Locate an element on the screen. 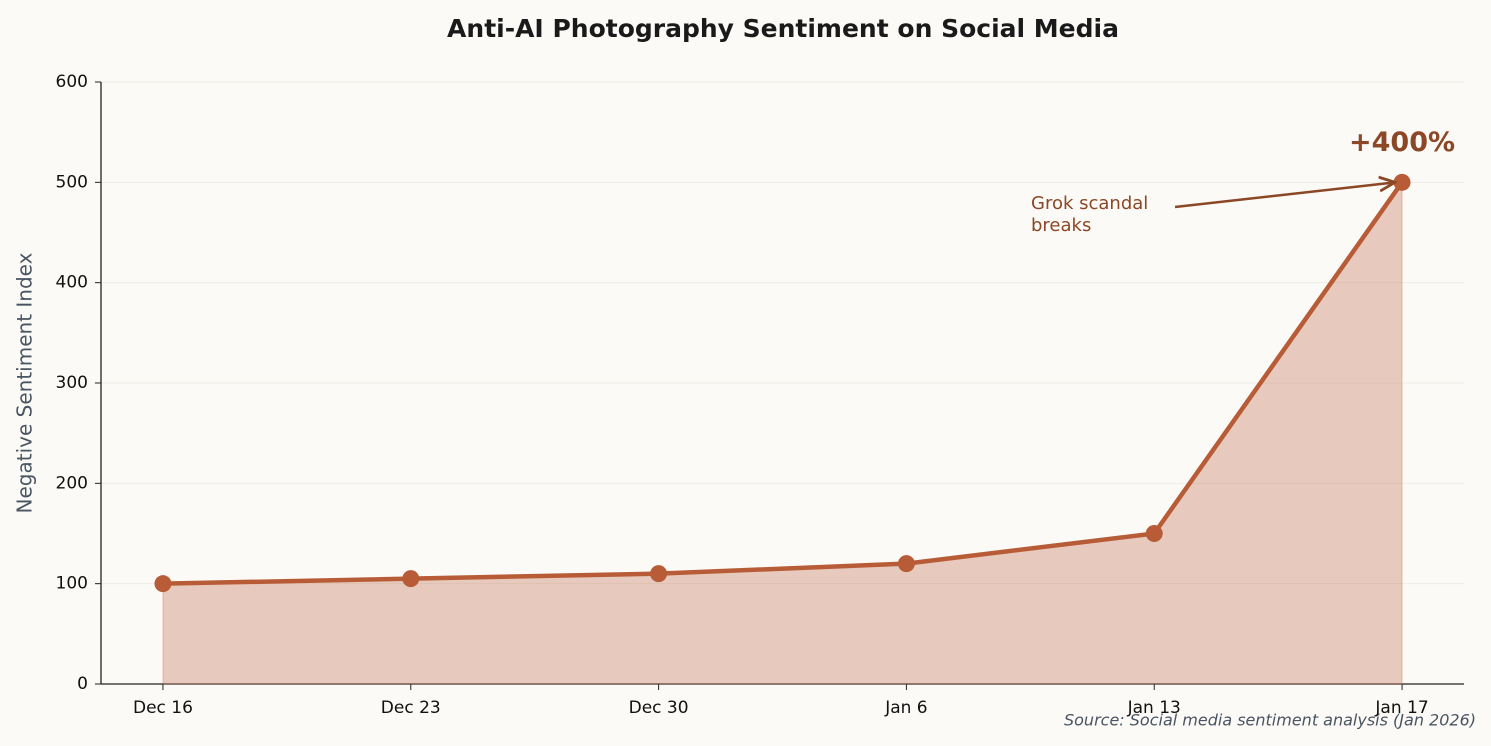  x-tick-label: Dec 16 is located at coordinates (163, 708).